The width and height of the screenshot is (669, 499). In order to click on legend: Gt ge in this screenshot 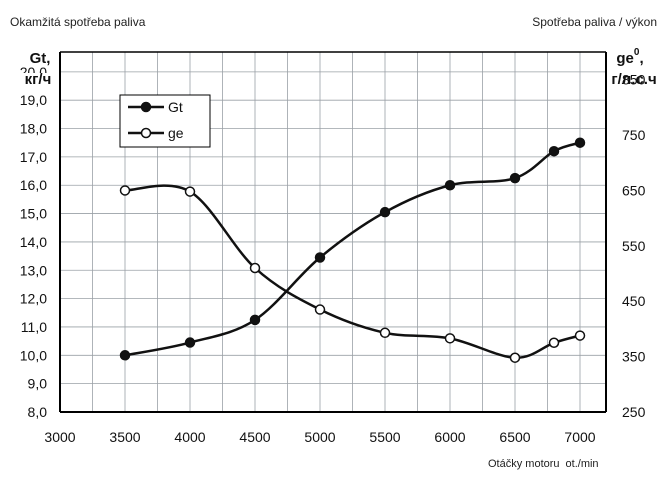, I will do `click(165, 121)`.